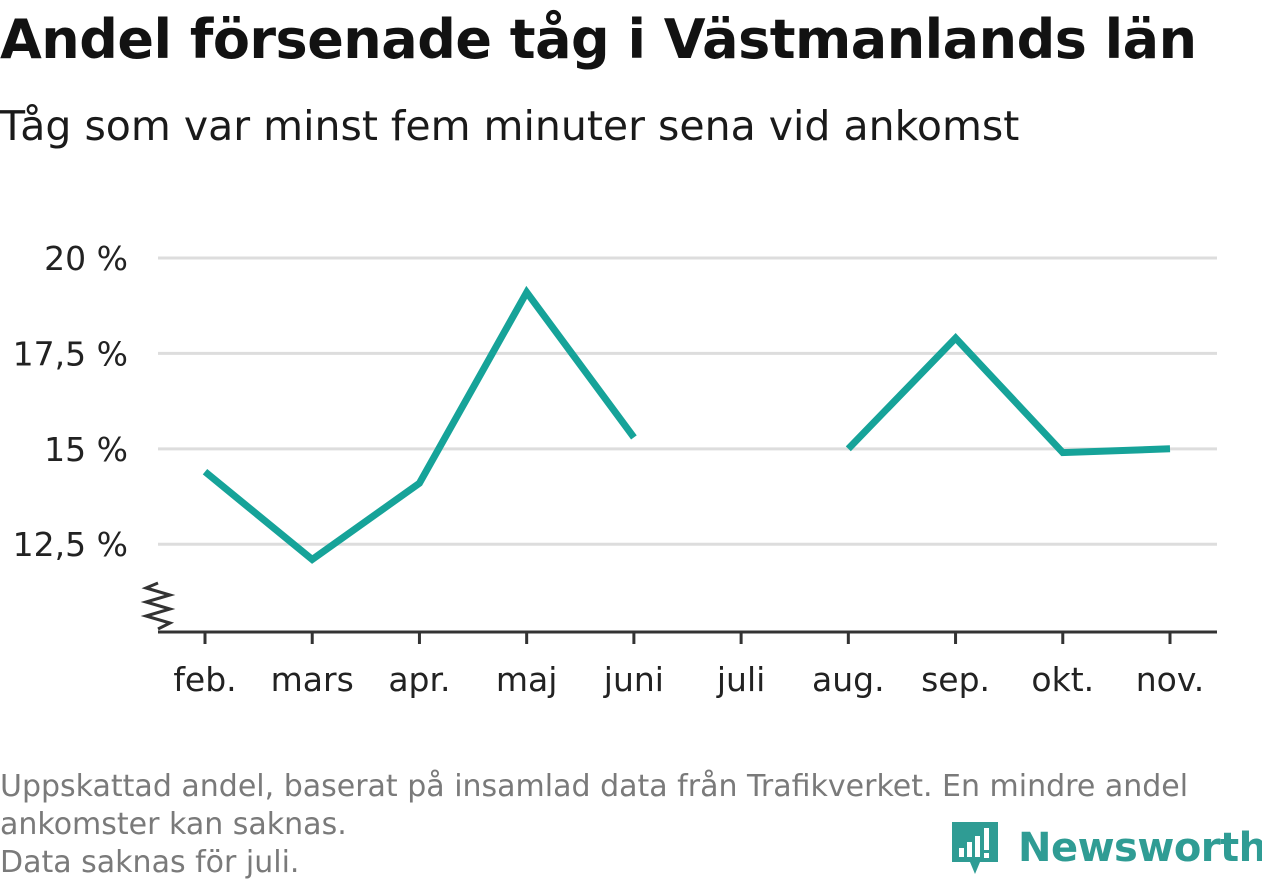 The height and width of the screenshot is (882, 1262). Describe the element at coordinates (150, 862) in the screenshot. I see `footnote-line-3: Data saknas för juli.` at that location.